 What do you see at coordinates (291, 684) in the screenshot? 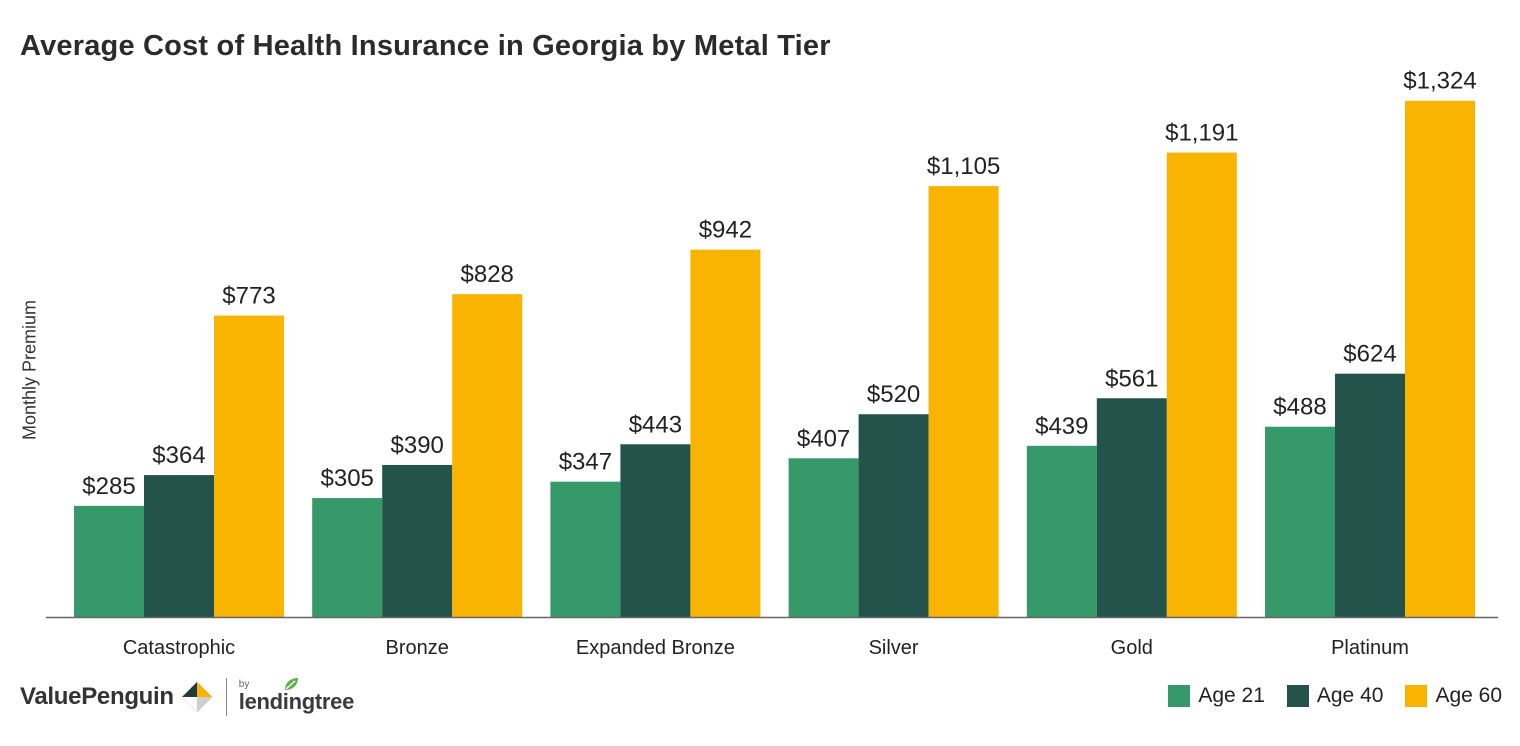
I see `lendingtree-leaf-icon` at bounding box center [291, 684].